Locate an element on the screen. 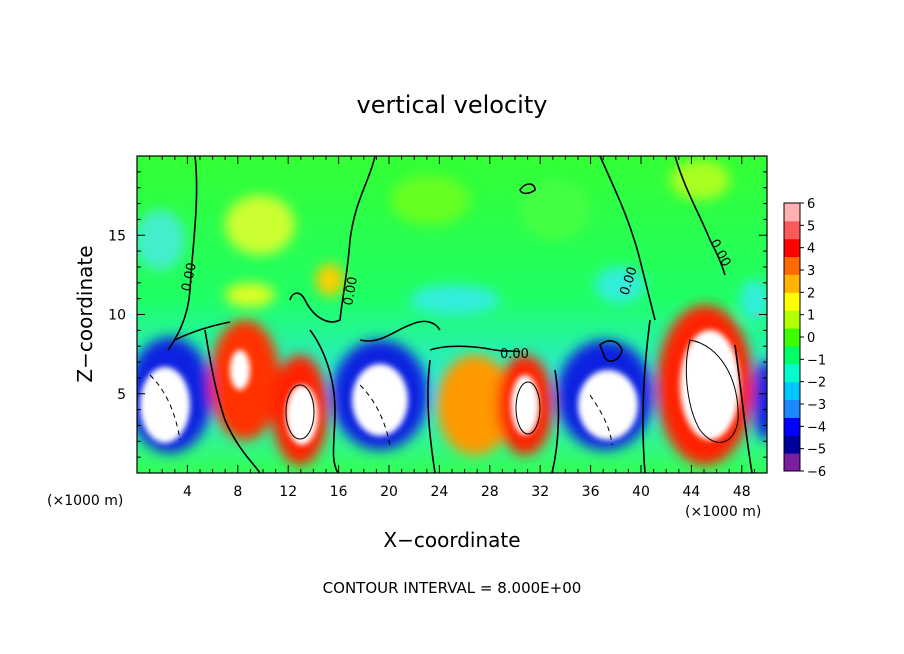 Image resolution: width=904 pixels, height=654 pixels. x-tick-labels: 4 8 12 16 20 24 28 32 36 40 44 48 is located at coordinates (467, 492).